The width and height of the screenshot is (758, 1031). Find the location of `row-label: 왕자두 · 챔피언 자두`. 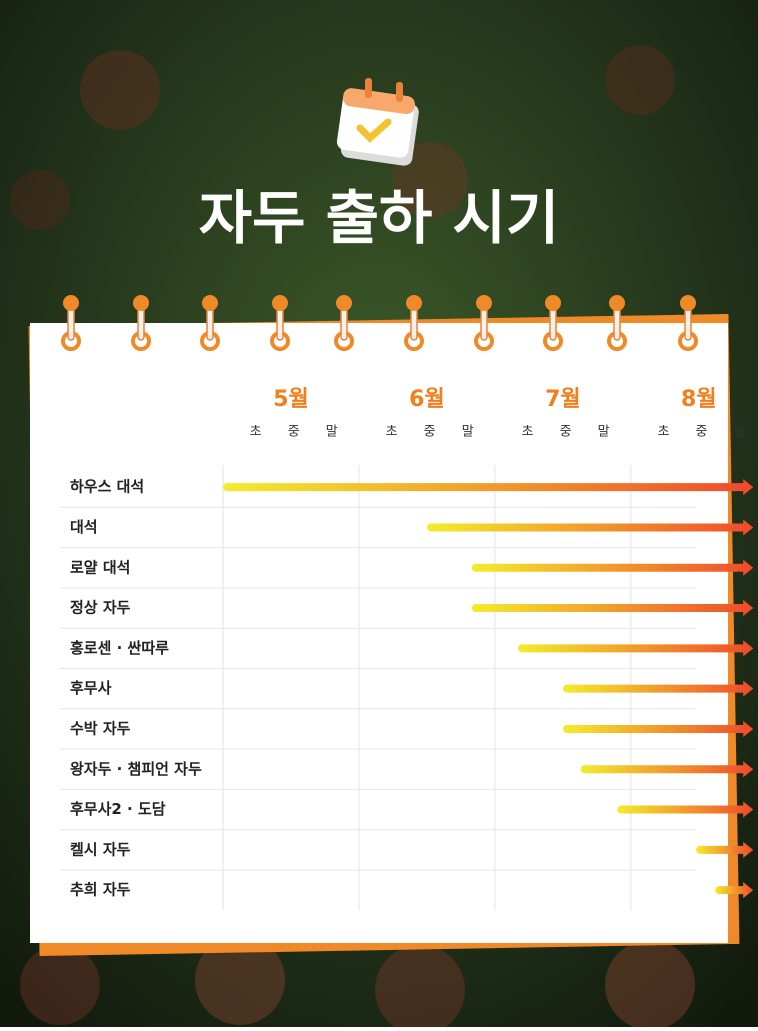

row-label: 왕자두 · 챔피언 자두 is located at coordinates (136, 769).